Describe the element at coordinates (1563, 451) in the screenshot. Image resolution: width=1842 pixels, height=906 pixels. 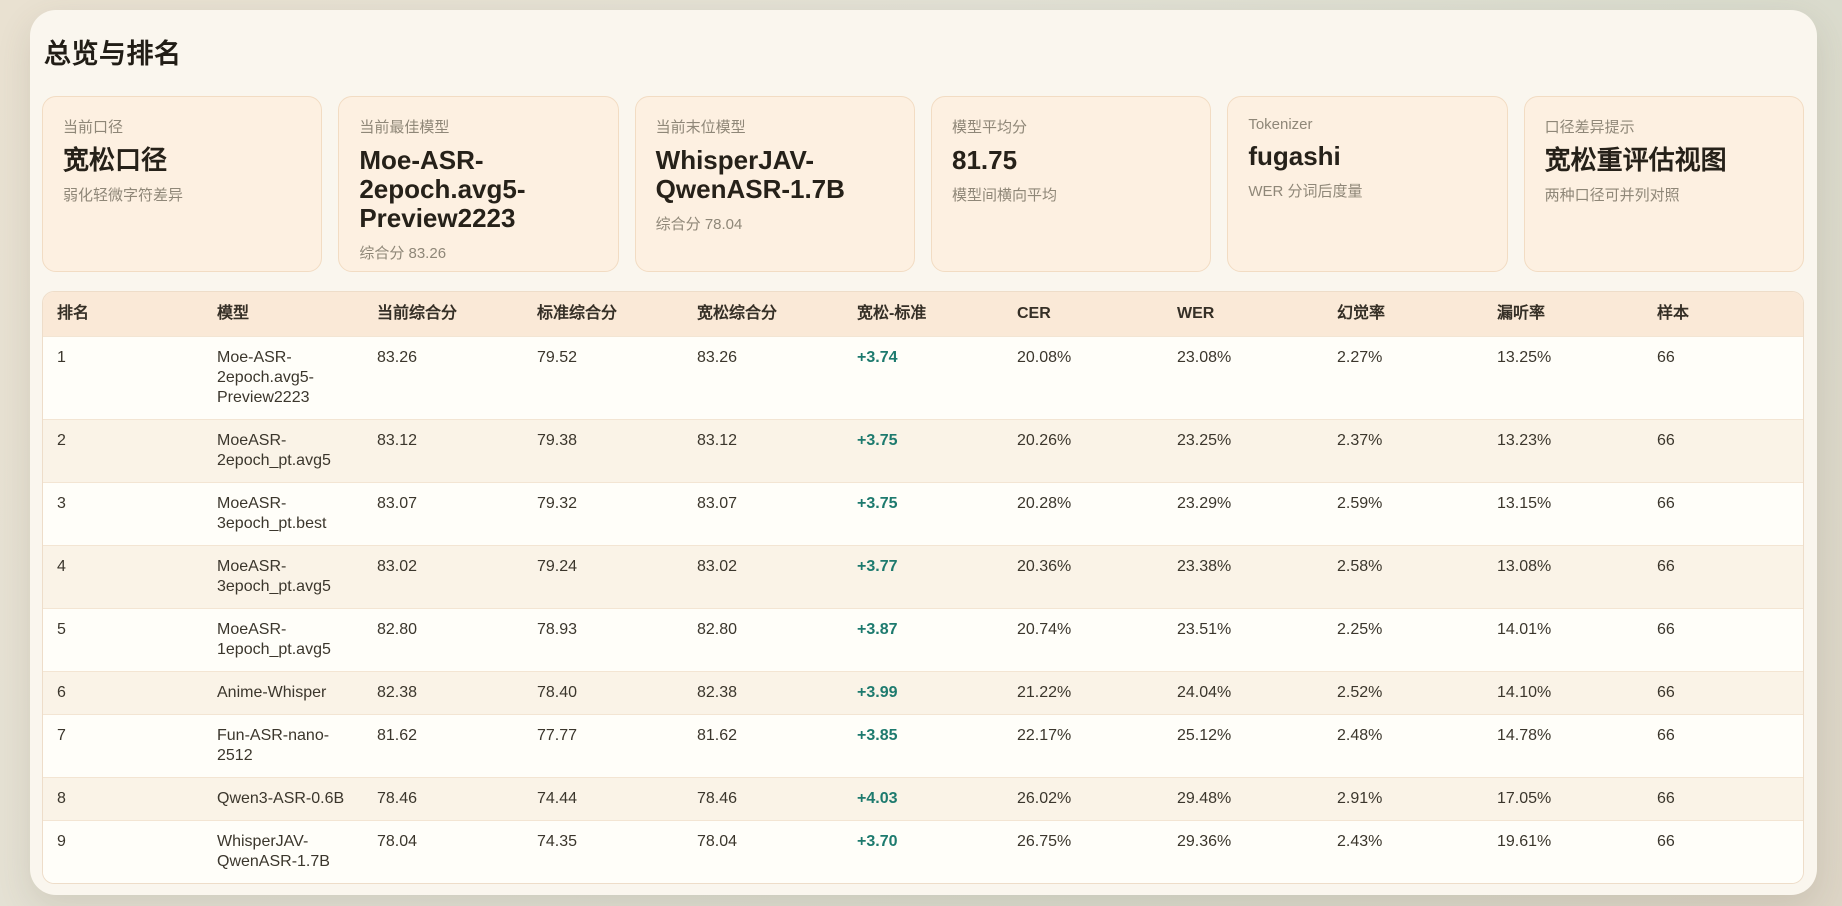
I see `cell-miss: 13.23%` at that location.